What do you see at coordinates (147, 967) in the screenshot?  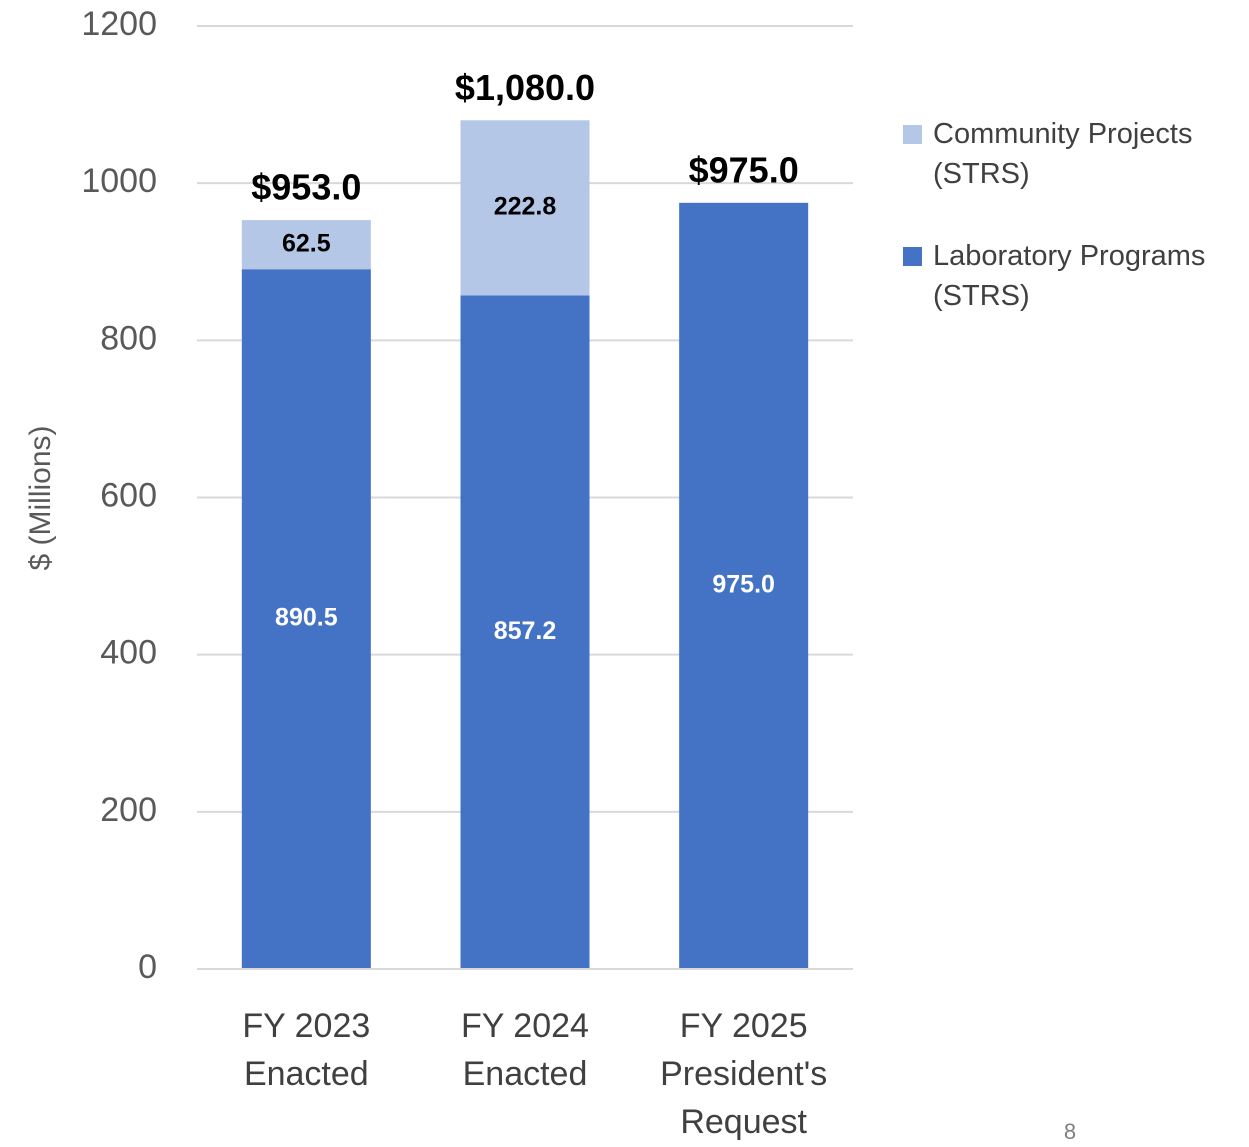 I see `y-tick-label: 0` at bounding box center [147, 967].